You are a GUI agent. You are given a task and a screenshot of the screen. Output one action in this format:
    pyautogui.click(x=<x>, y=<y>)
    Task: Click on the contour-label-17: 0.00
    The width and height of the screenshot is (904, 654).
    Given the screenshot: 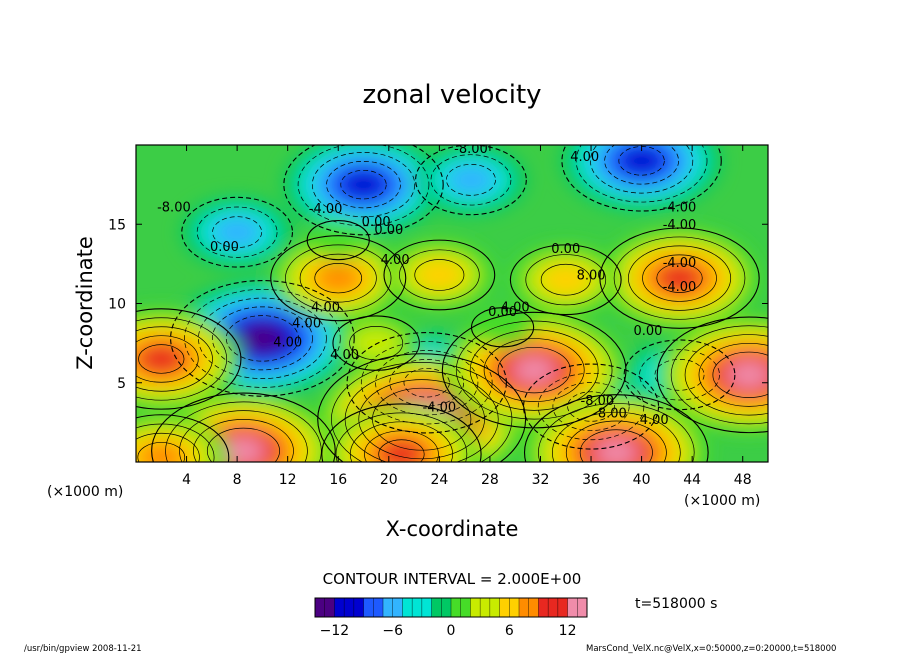 What is the action you would take?
    pyautogui.click(x=647, y=331)
    